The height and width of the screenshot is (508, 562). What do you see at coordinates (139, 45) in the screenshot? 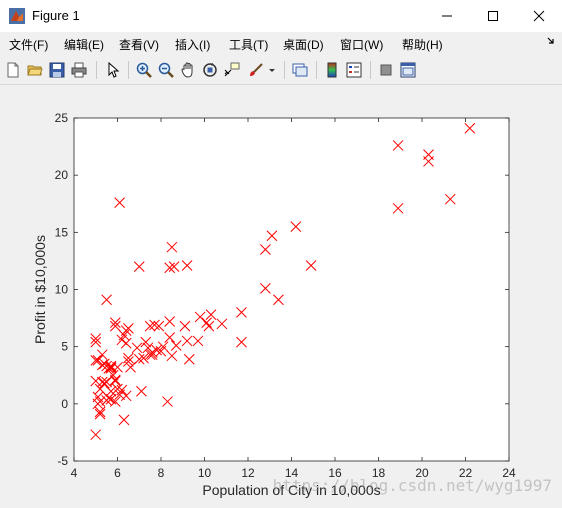
I see `menu-view: 查看(V)` at bounding box center [139, 45].